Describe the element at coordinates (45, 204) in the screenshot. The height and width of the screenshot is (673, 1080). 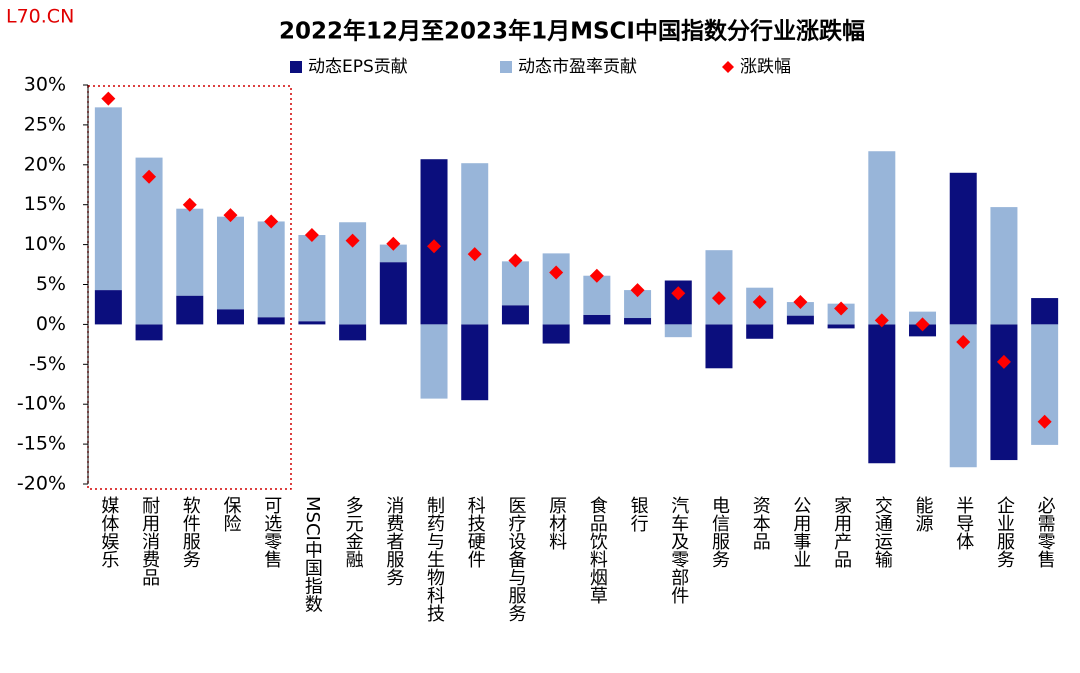
I see `y-tick-label: 15%` at that location.